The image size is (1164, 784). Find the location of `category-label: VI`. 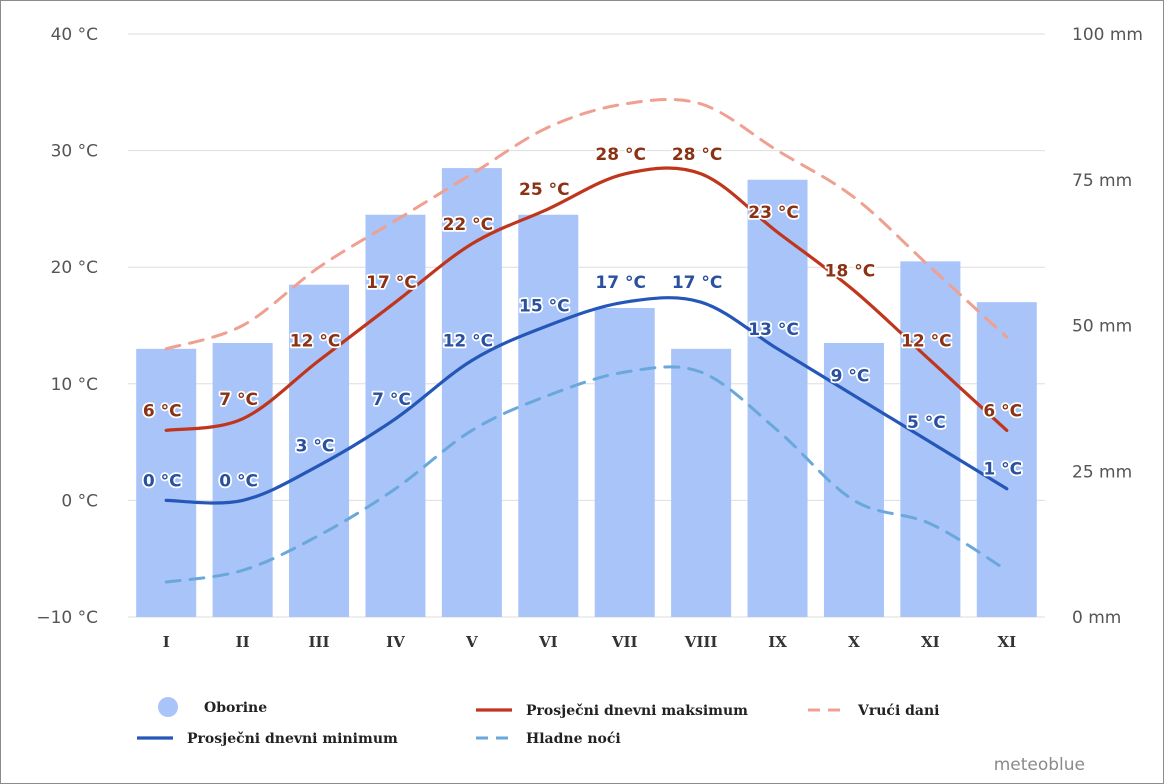

category-label: VI is located at coordinates (548, 642).